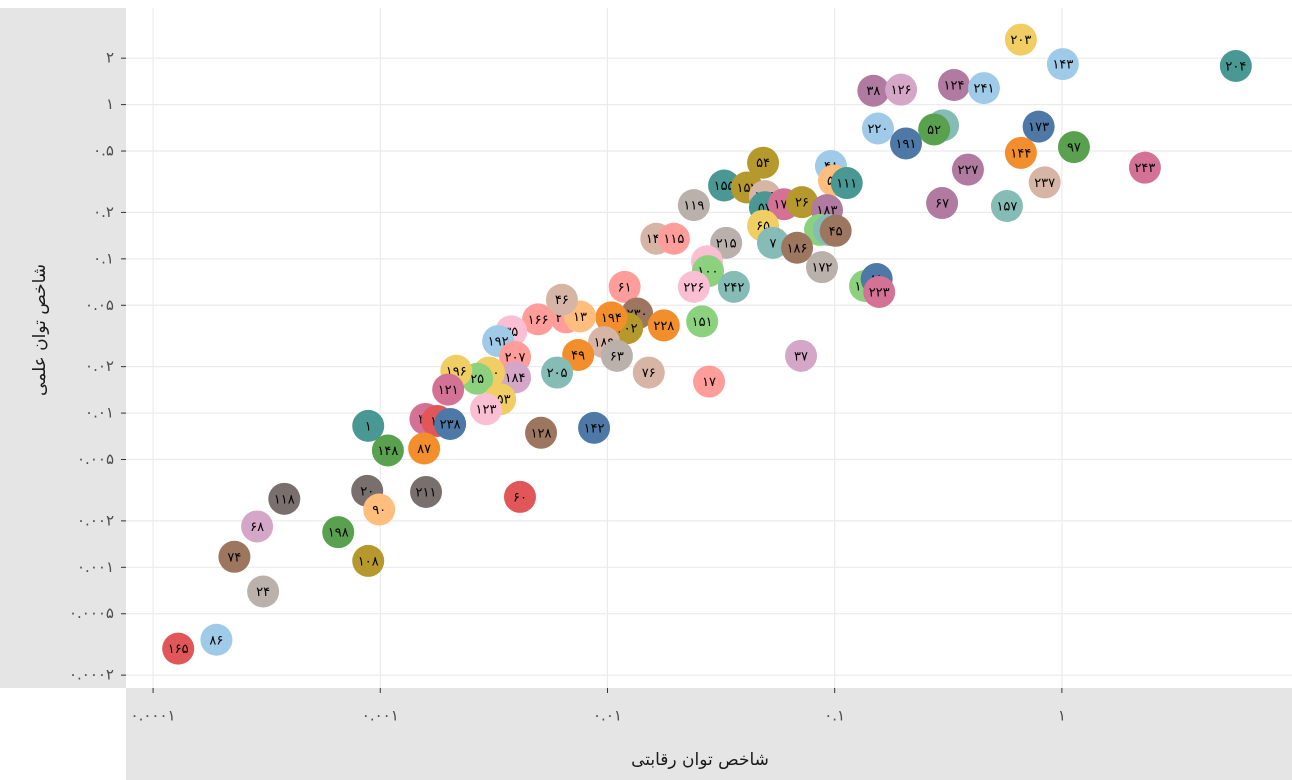 This screenshot has height=780, width=1292. What do you see at coordinates (380, 716) in the screenshot?
I see `x-tick-label: ۰.۰۰۱` at bounding box center [380, 716].